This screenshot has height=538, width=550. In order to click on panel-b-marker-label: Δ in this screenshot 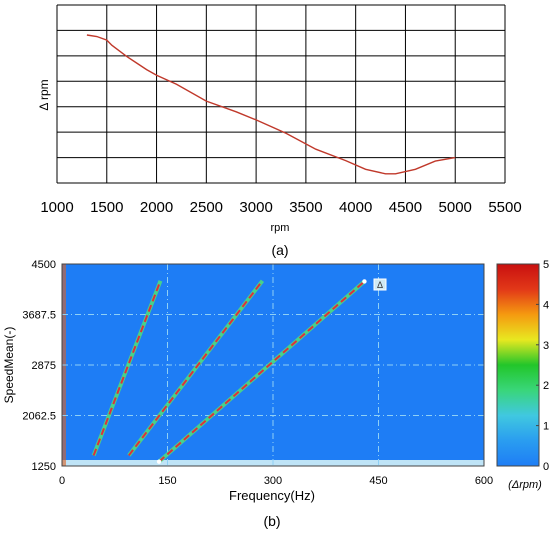, I will do `click(380, 285)`.